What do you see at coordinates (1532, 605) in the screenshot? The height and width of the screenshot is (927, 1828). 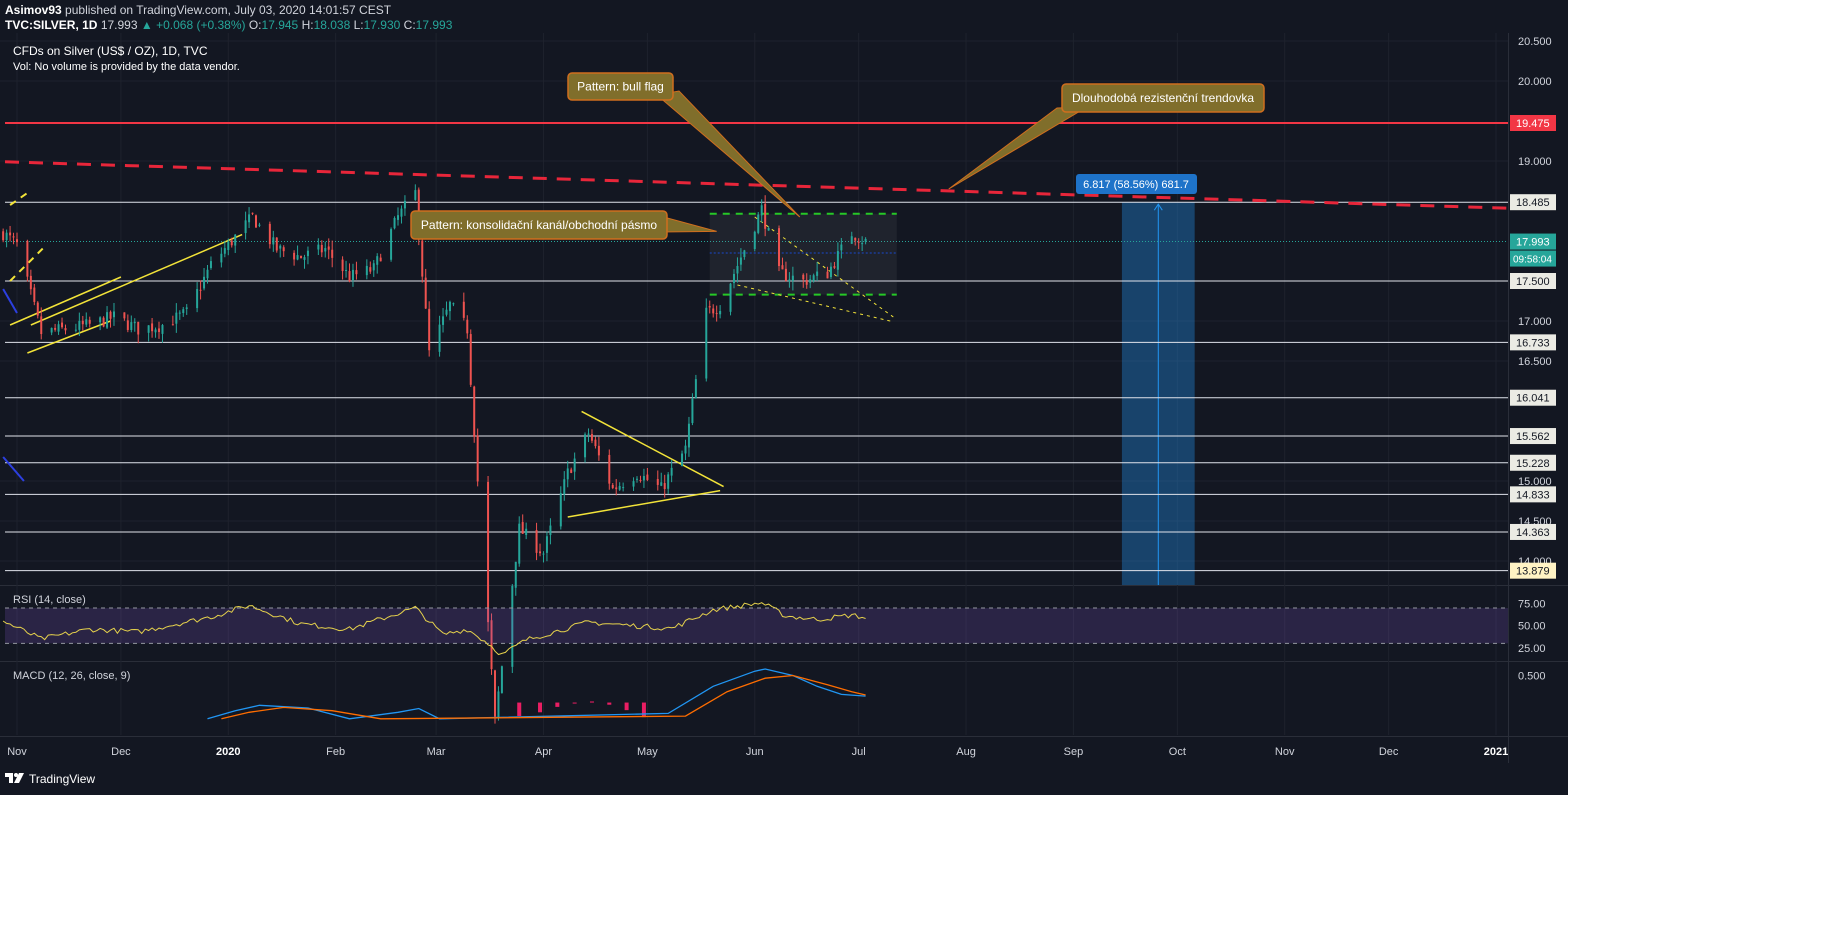 I see `rsi-tick-label: 75.00` at bounding box center [1532, 605].